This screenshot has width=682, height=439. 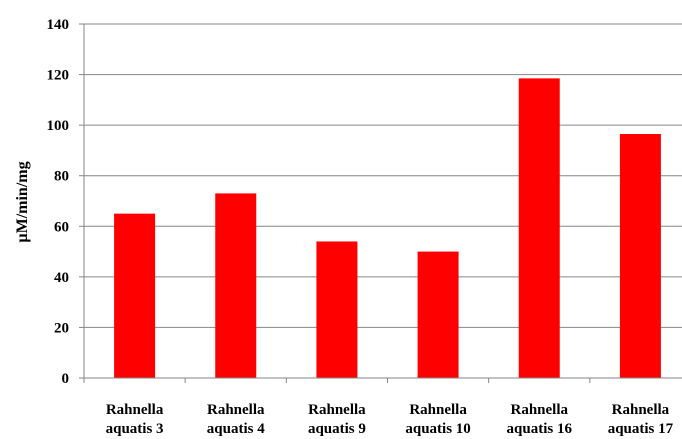 I want to click on x-tick-label: Rahnella aquatis 17, so click(x=641, y=419).